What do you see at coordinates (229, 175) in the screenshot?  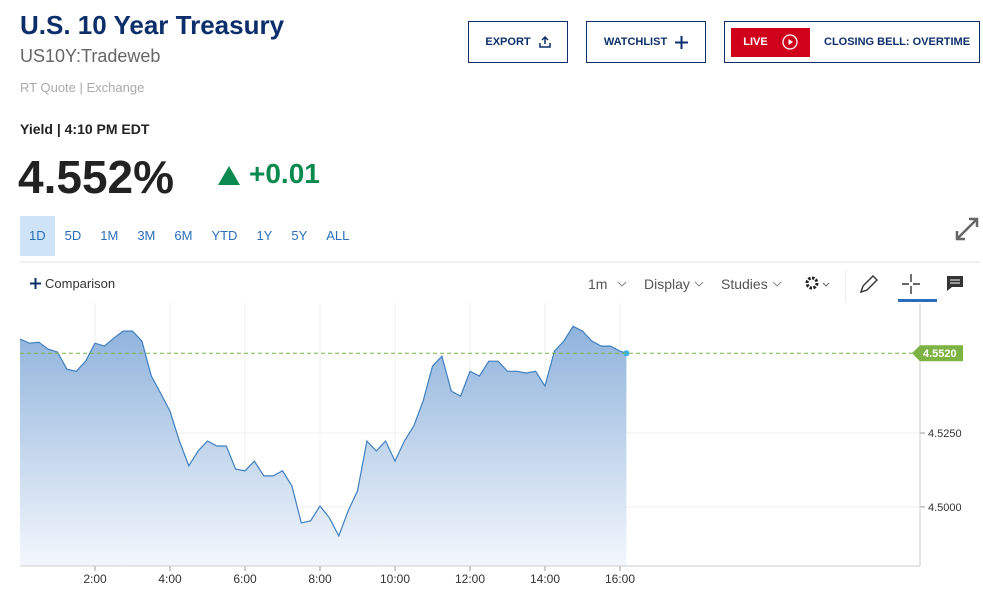 I see `up-arrow` at bounding box center [229, 175].